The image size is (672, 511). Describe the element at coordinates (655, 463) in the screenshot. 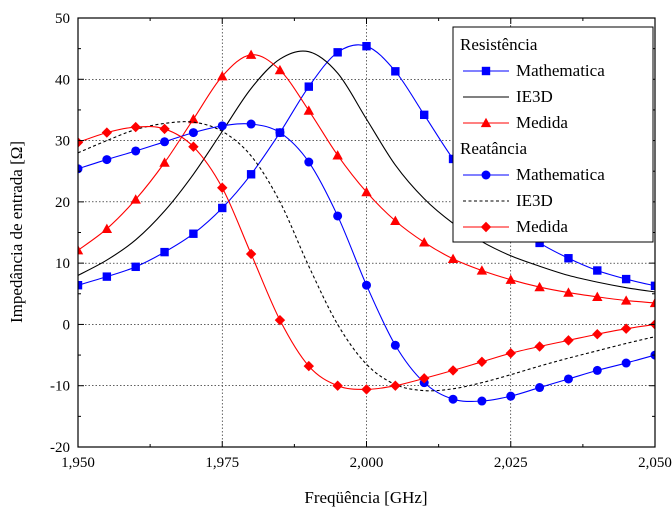

I see `x-tick-label: 2,050` at that location.